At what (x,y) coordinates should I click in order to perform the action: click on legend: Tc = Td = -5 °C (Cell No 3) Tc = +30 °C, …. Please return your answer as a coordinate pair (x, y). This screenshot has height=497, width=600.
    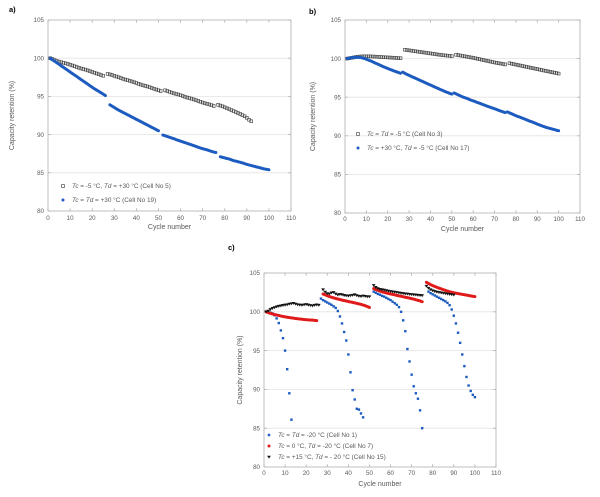
    Looking at the image, I should click on (412, 141).